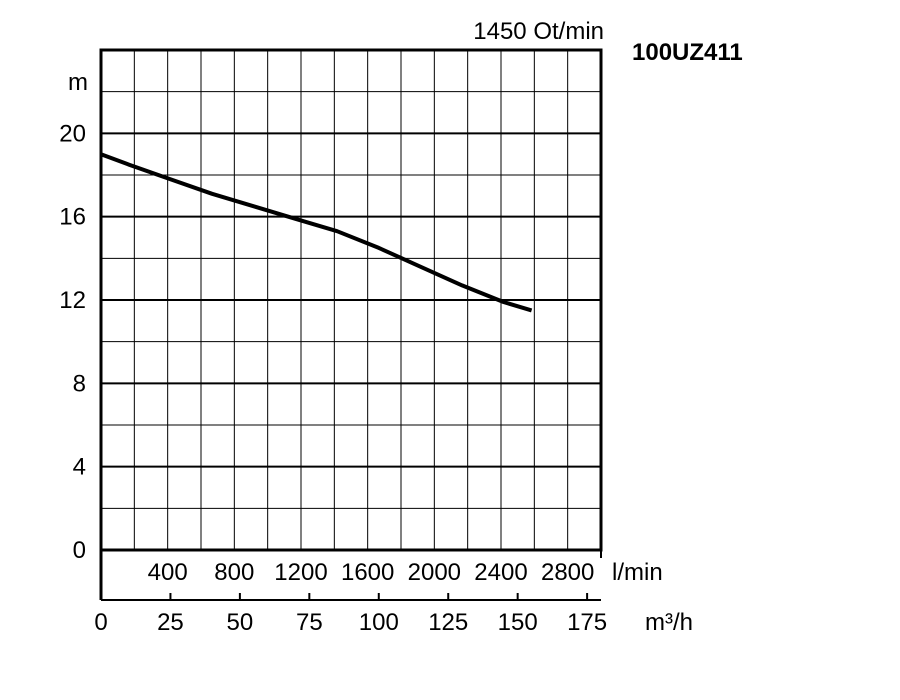 The height and width of the screenshot is (700, 900). I want to click on y-tick-label: 12, so click(72, 300).